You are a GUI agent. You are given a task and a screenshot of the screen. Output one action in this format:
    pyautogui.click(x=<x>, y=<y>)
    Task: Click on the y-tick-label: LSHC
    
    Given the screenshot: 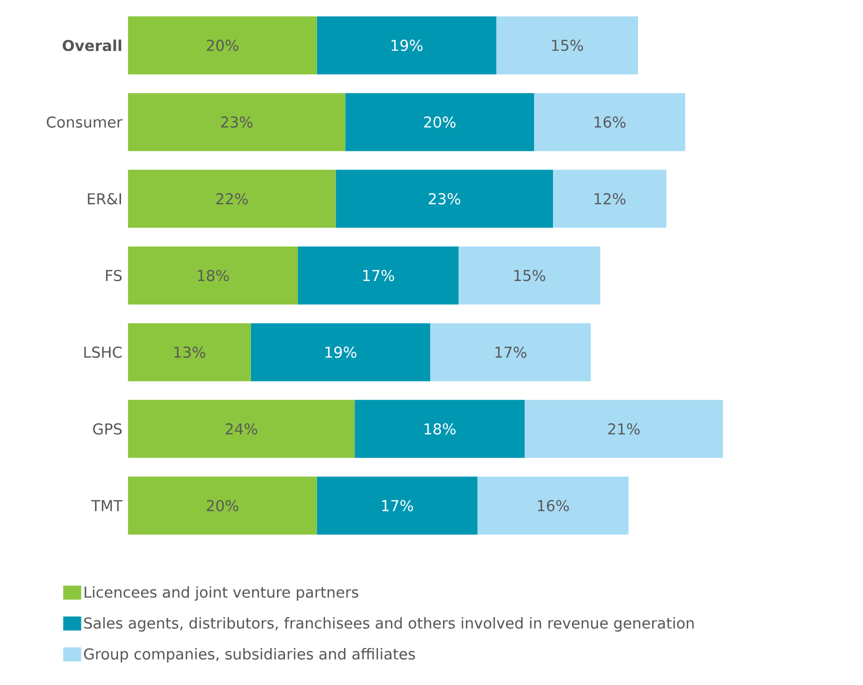 What is the action you would take?
    pyautogui.click(x=103, y=352)
    